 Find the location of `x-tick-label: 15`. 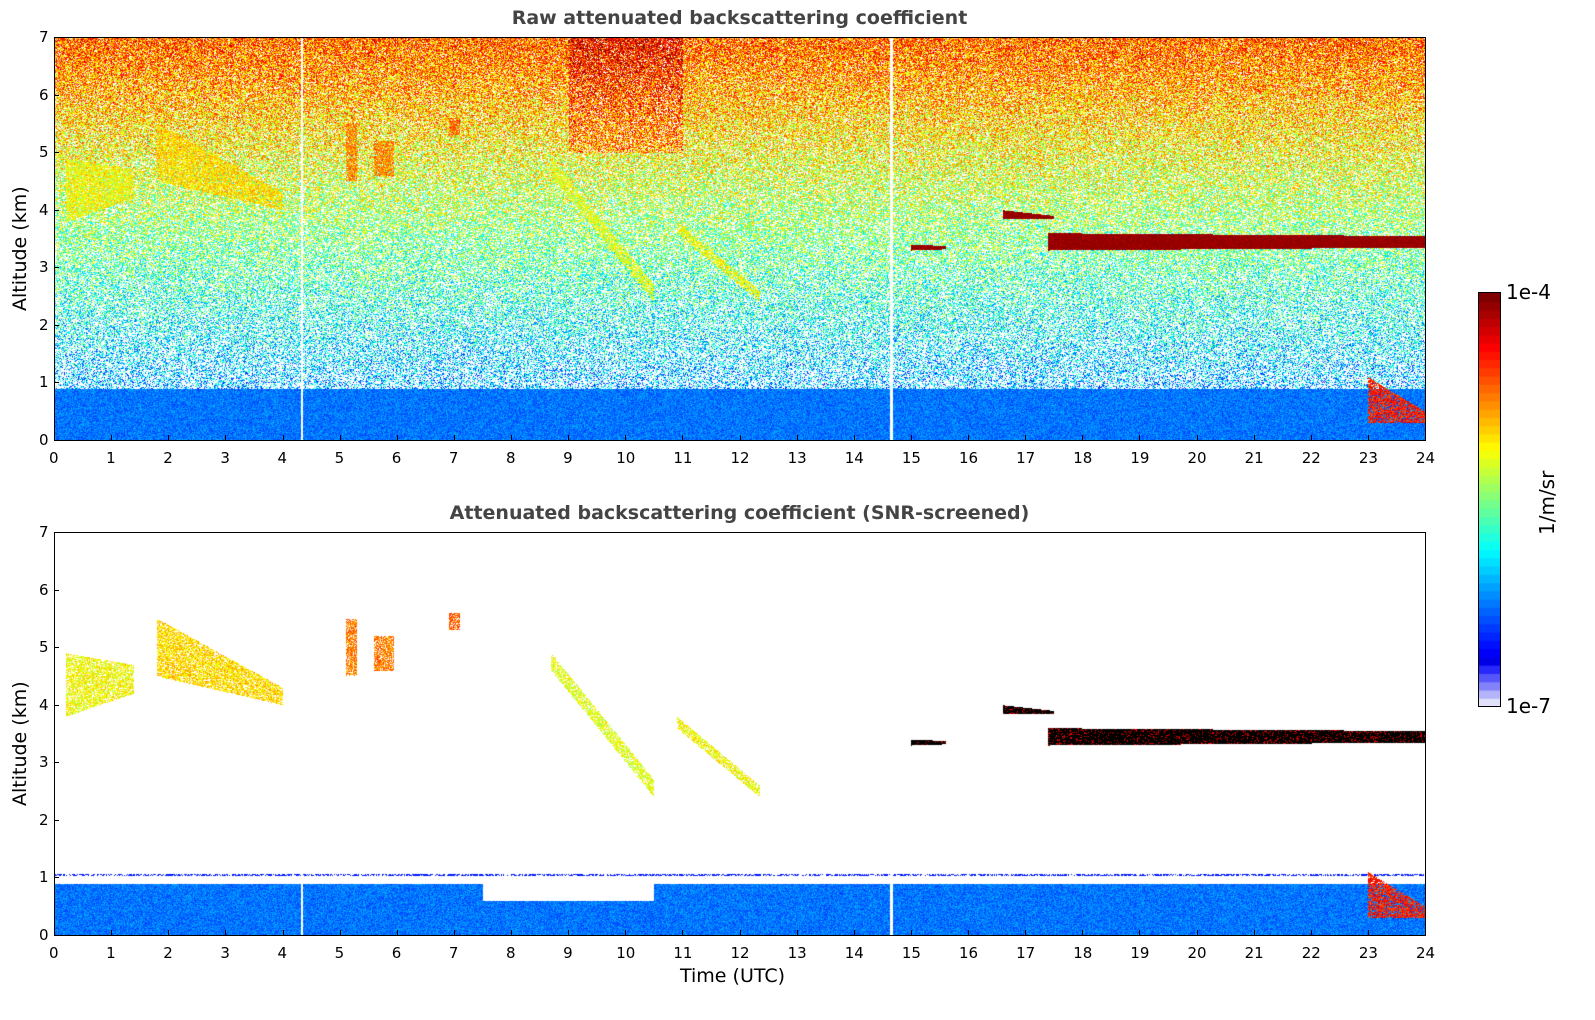

x-tick-label: 15 is located at coordinates (911, 953).